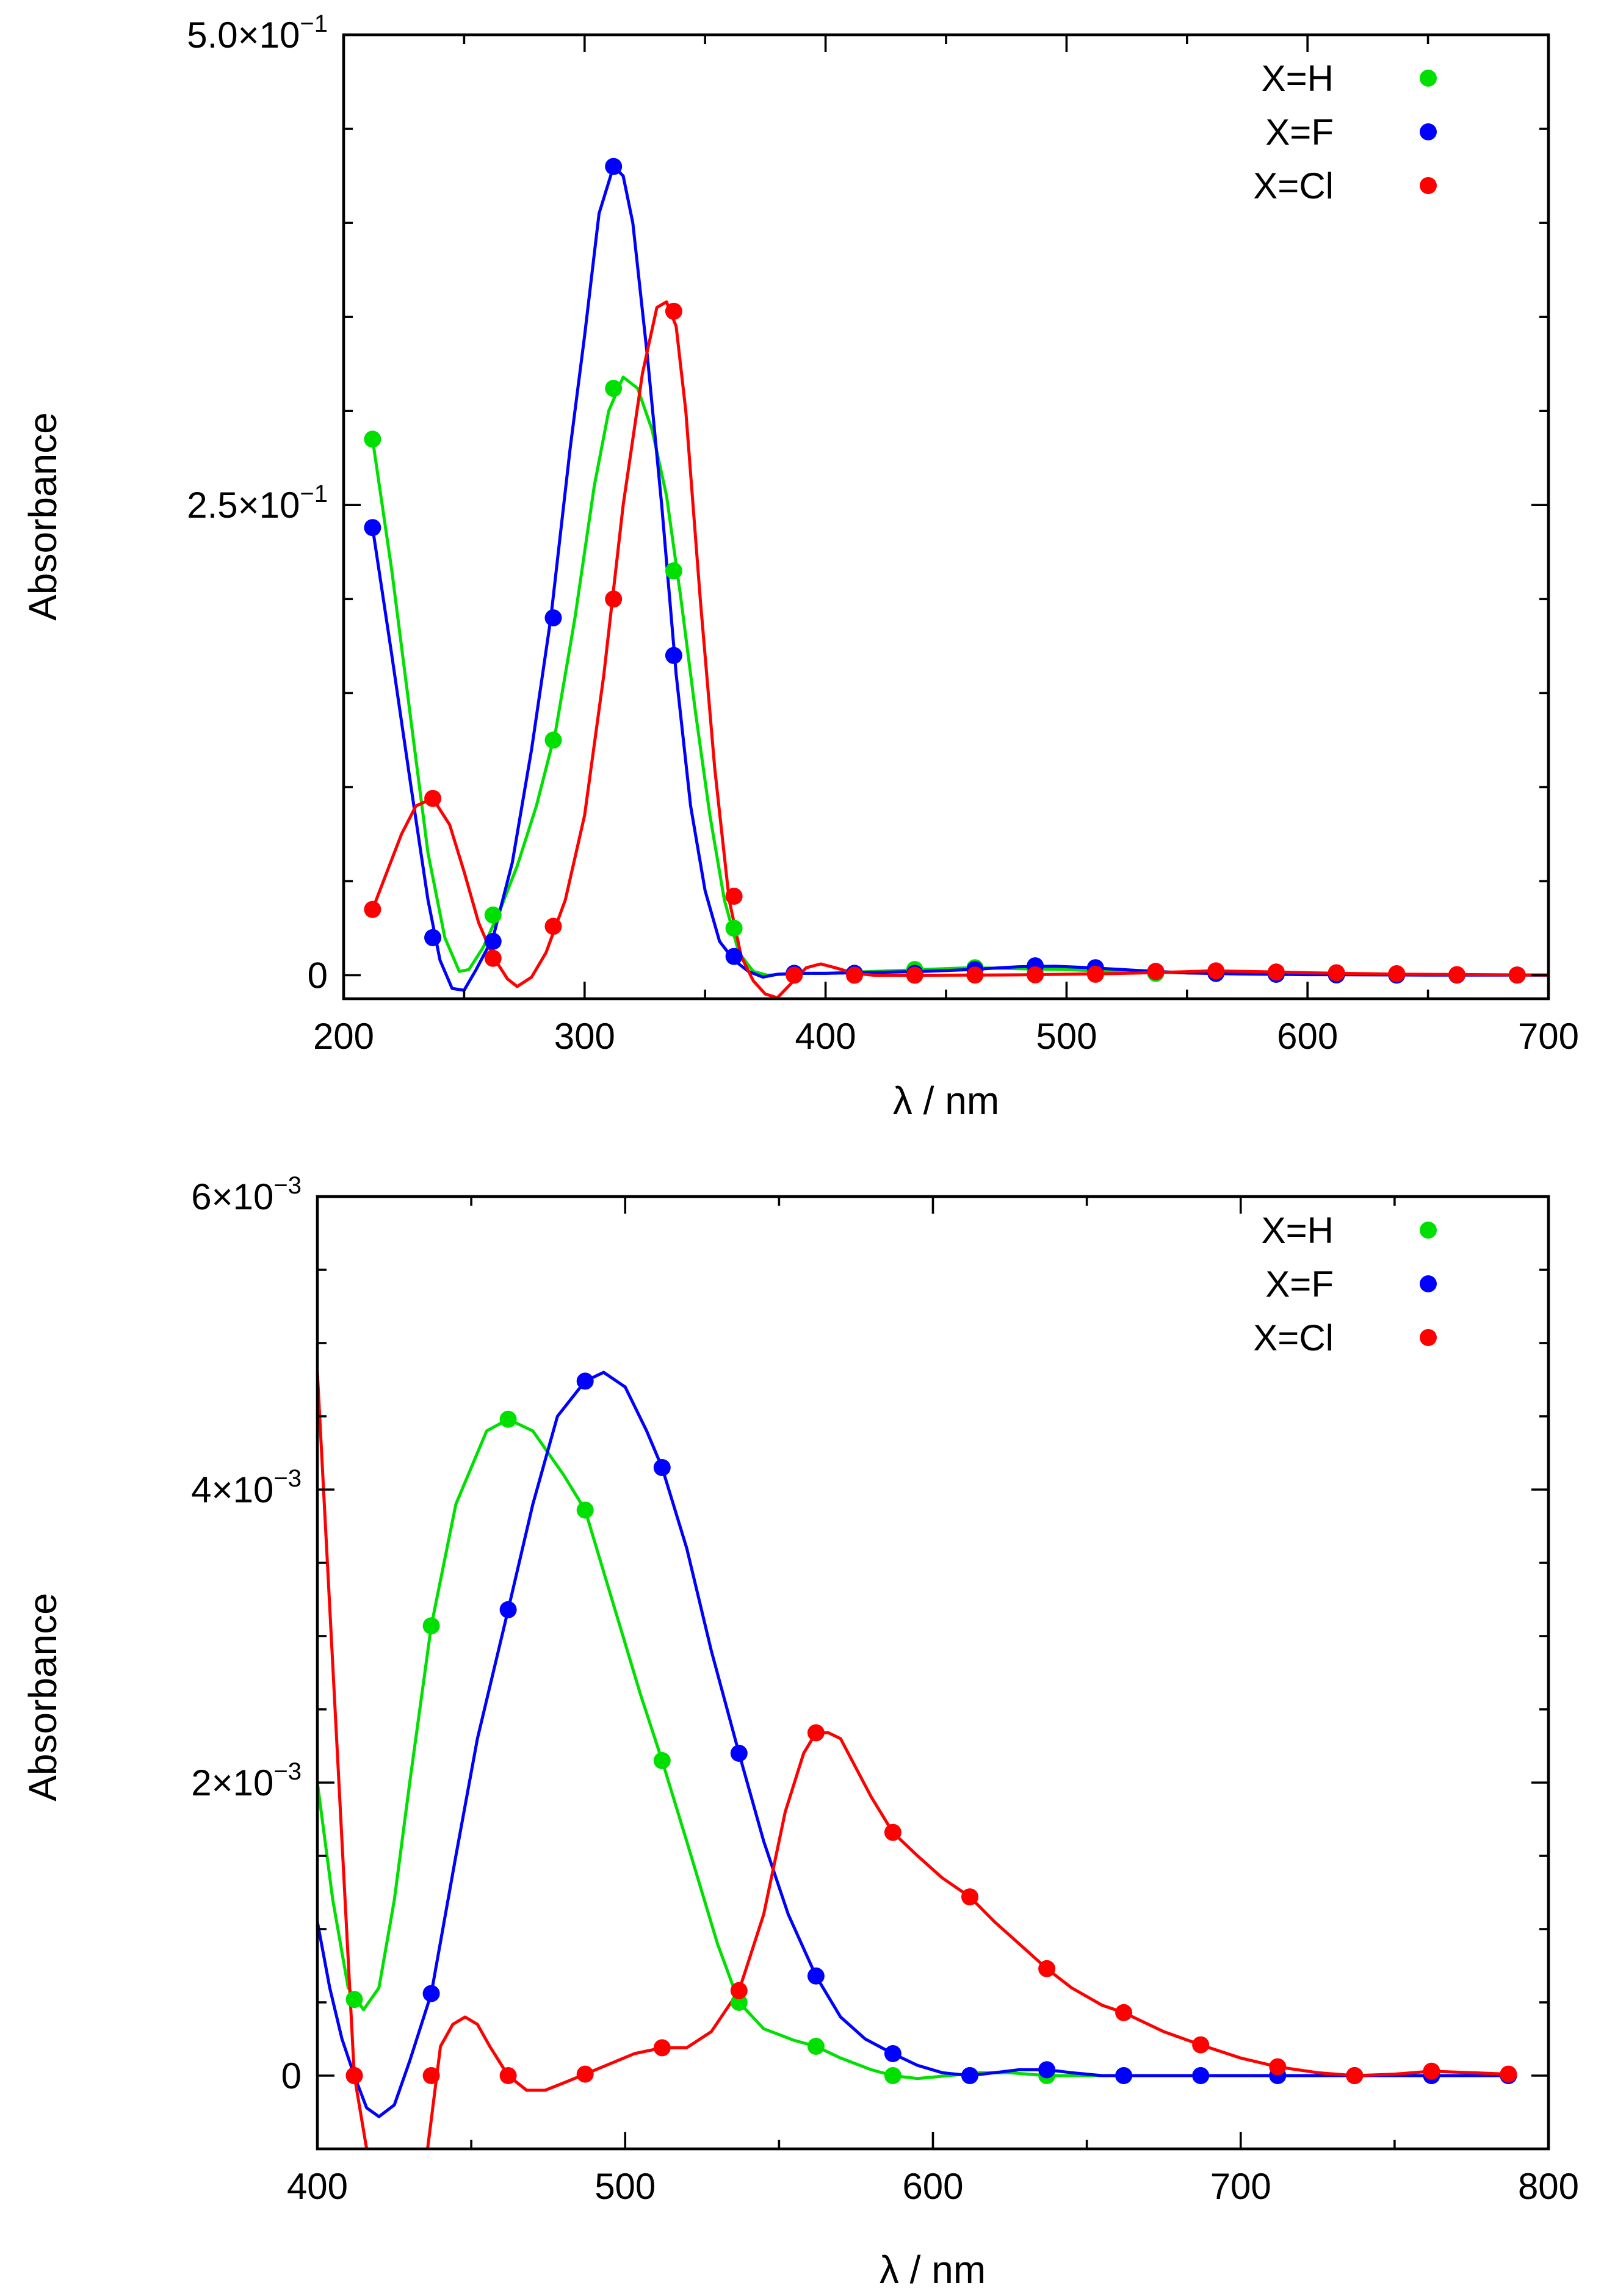 The image size is (1615, 2296). What do you see at coordinates (257, 33) in the screenshot?
I see `y-tick-label: 5.0×10⁻¹` at bounding box center [257, 33].